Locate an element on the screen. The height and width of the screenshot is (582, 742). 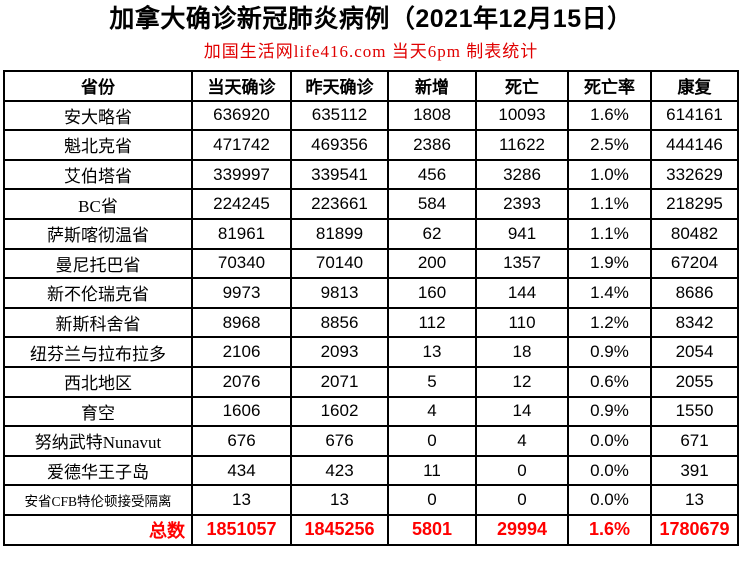
province-cell: 安大略省 is located at coordinates (98, 115).